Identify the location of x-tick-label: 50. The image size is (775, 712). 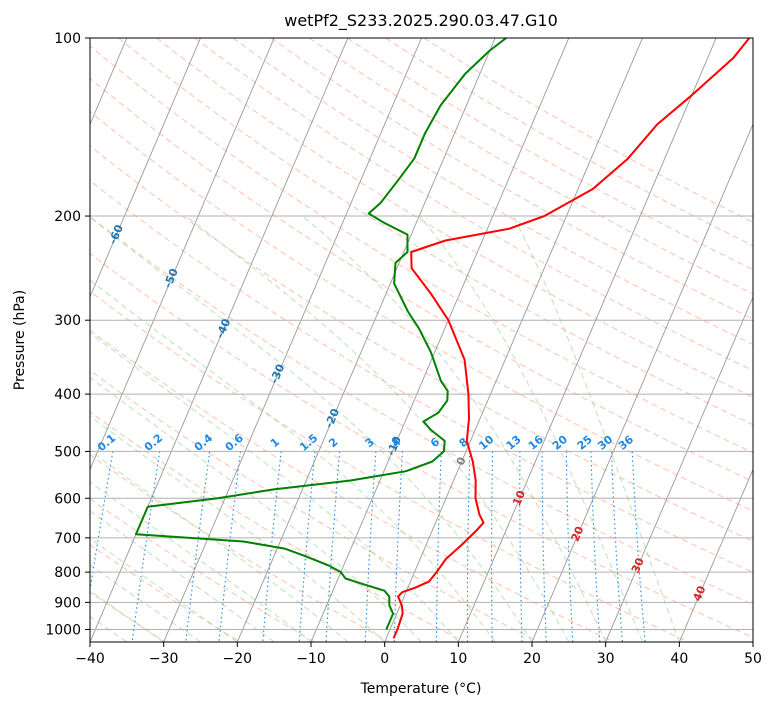
(753, 659).